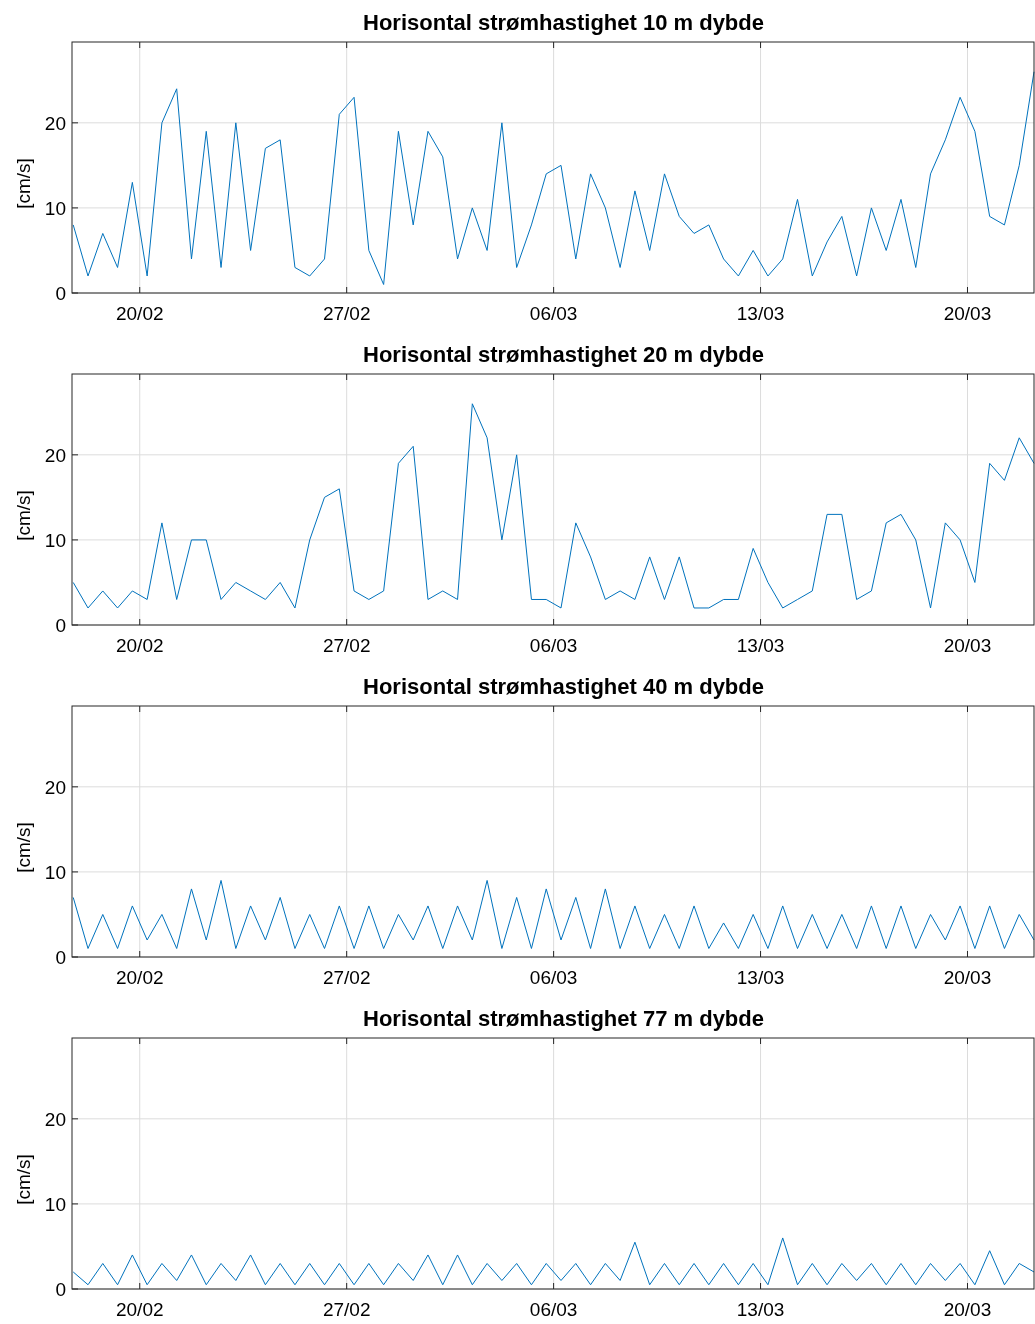 This screenshot has width=1035, height=1324. What do you see at coordinates (563, 1018) in the screenshot?
I see `chart-title: Horisontal strømhastighet 77 m dybde` at bounding box center [563, 1018].